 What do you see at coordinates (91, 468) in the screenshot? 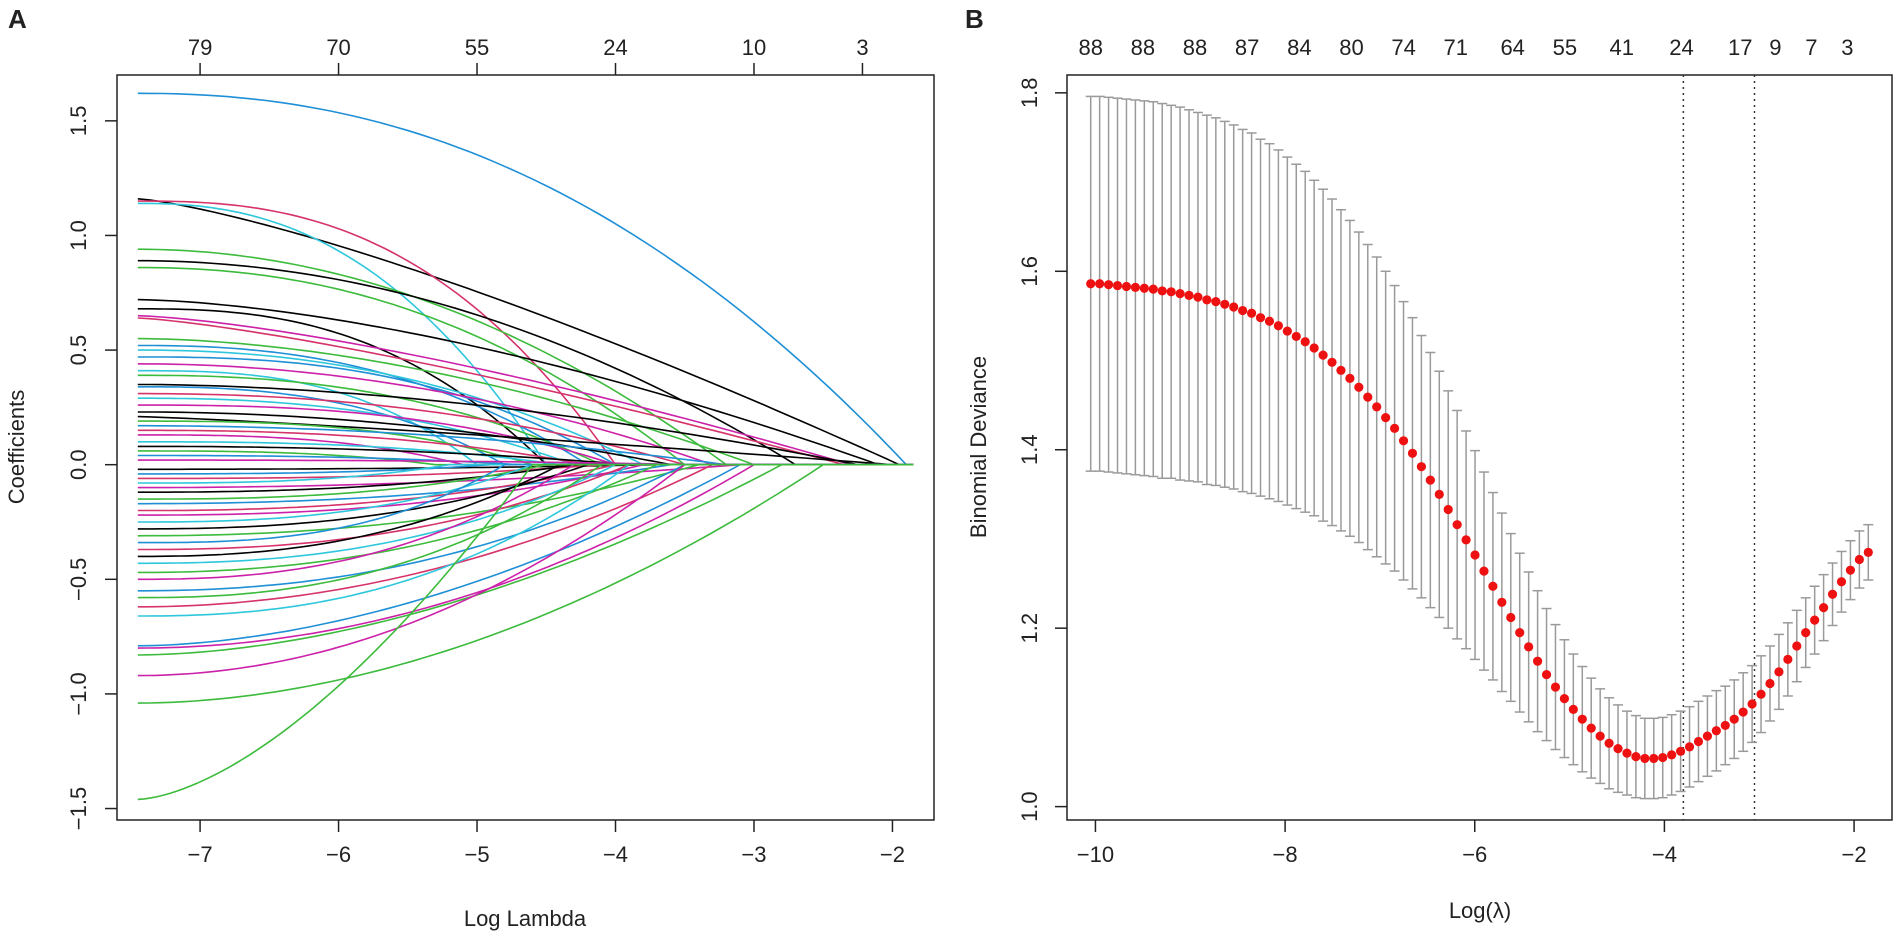
I see `y-axis-ticks: −1.5 −1.0 −0.5 0.0 0.5 1.0 1.5` at bounding box center [91, 468].